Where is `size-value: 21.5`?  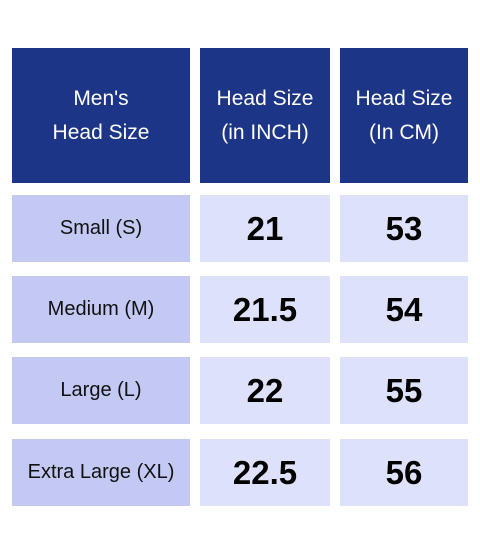
size-value: 21.5 is located at coordinates (265, 309).